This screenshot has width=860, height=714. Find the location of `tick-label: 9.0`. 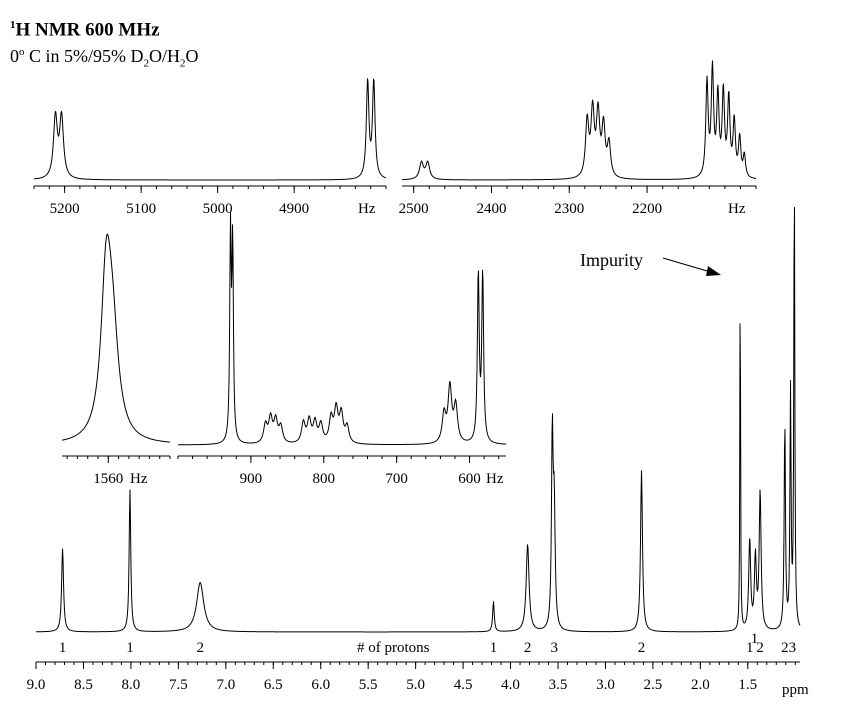

tick-label: 9.0 is located at coordinates (36, 685).